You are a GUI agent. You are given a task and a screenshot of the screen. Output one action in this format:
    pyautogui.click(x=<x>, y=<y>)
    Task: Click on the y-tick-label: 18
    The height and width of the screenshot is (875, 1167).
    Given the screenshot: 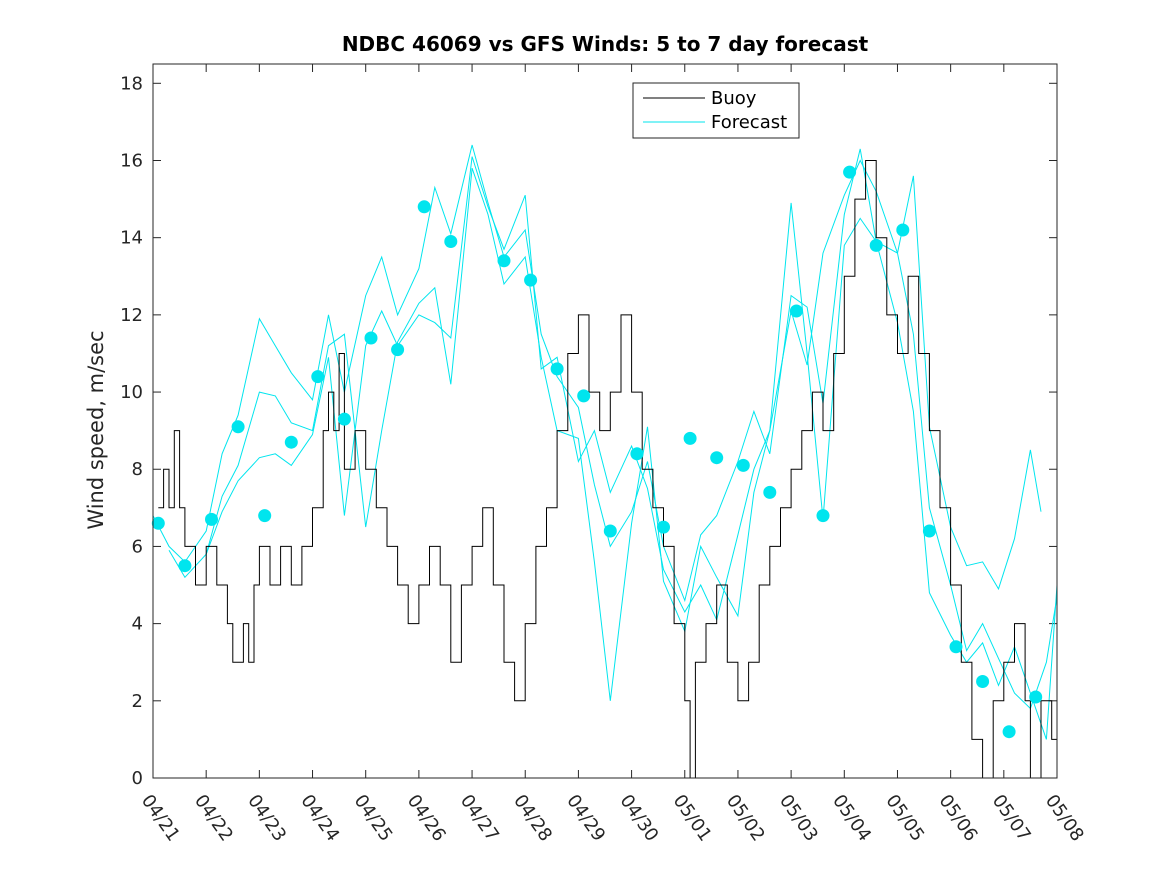 What is the action you would take?
    pyautogui.click(x=131, y=83)
    